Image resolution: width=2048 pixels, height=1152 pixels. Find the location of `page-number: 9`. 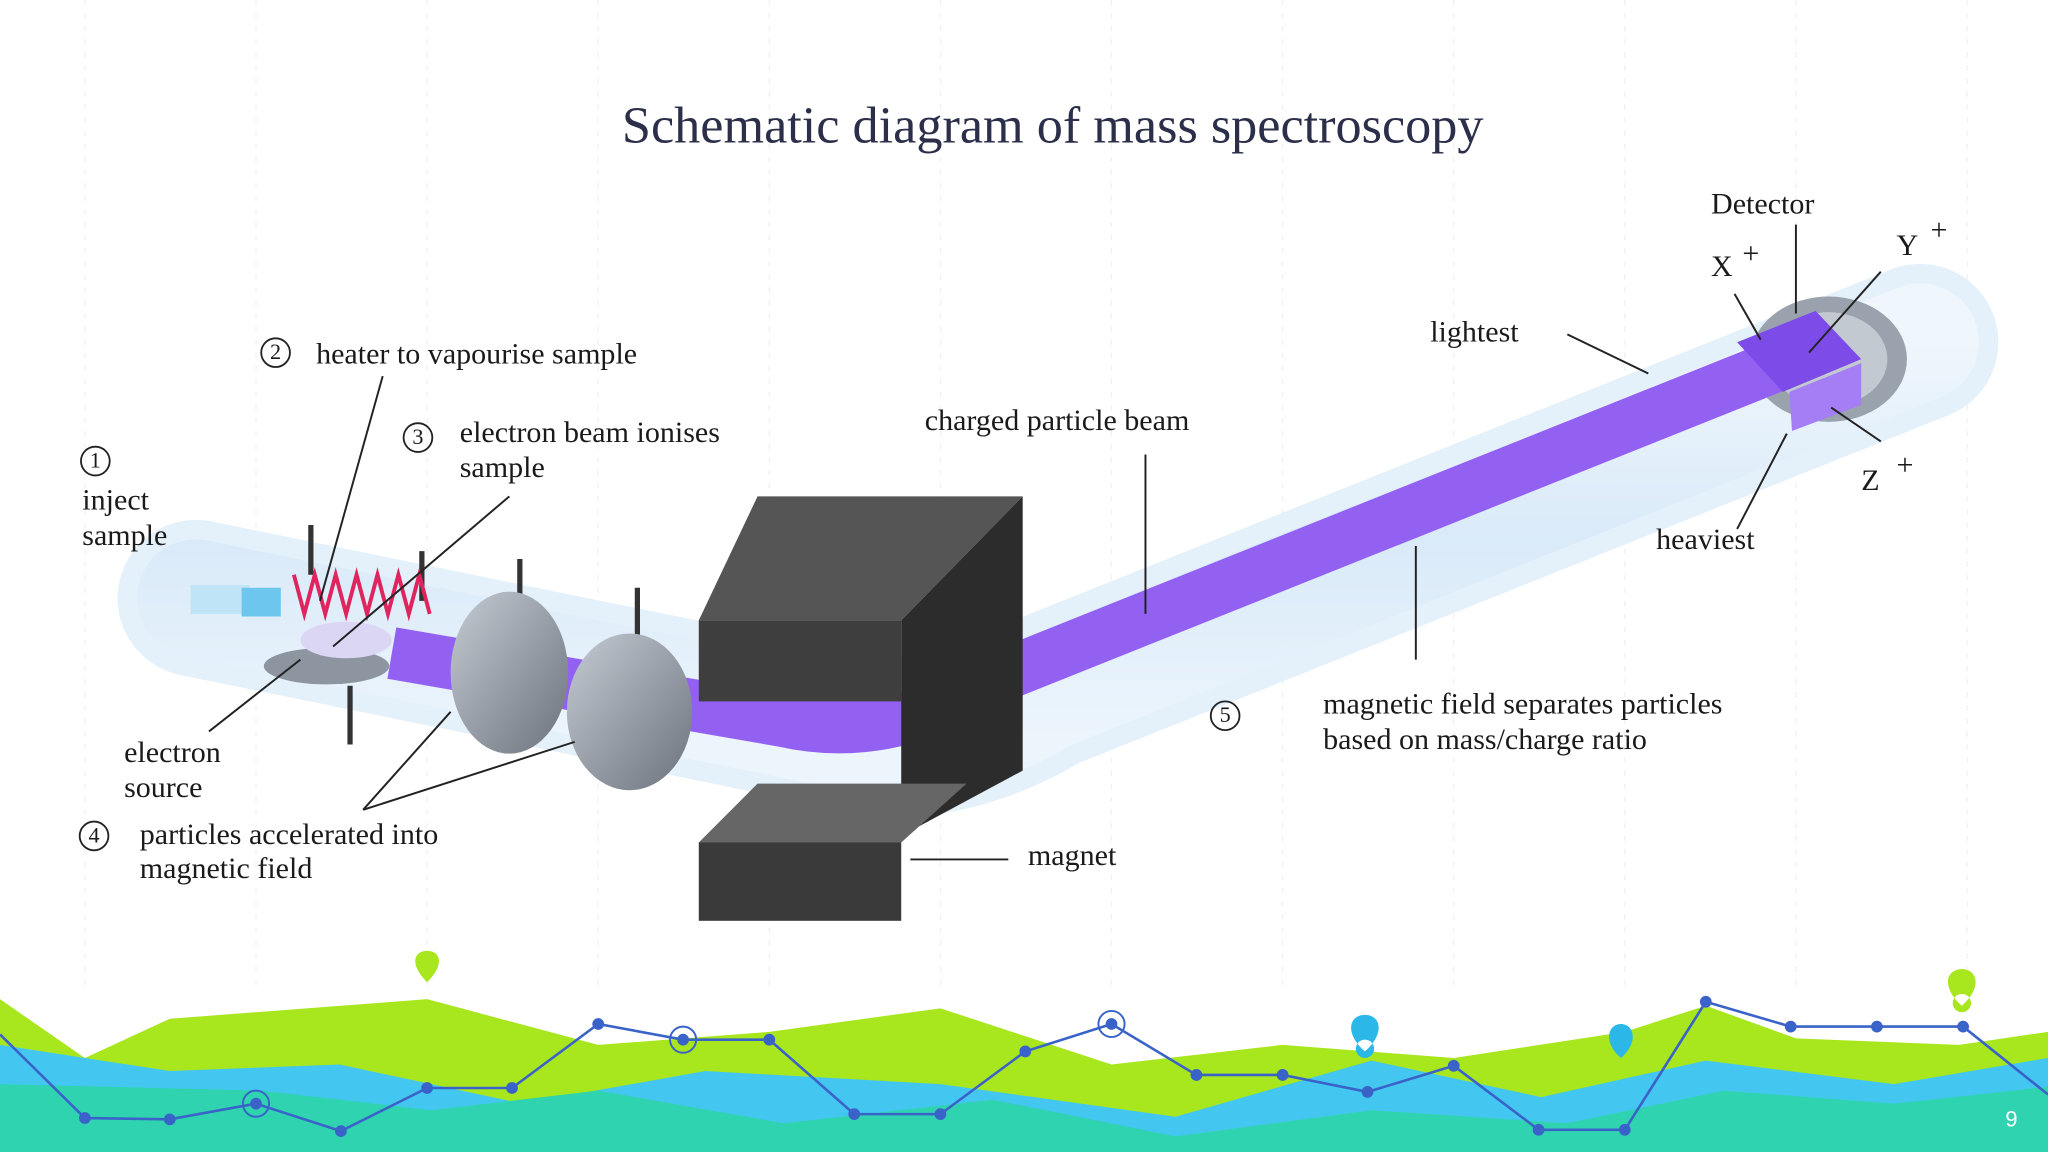

page-number: 9 is located at coordinates (2011, 1119).